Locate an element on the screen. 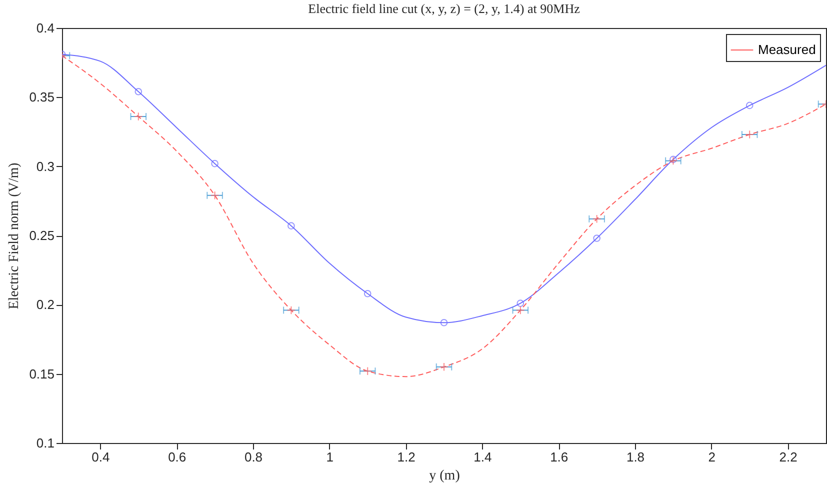 Image resolution: width=827 pixels, height=485 pixels. x-axis-title: y (m) is located at coordinates (444, 476).